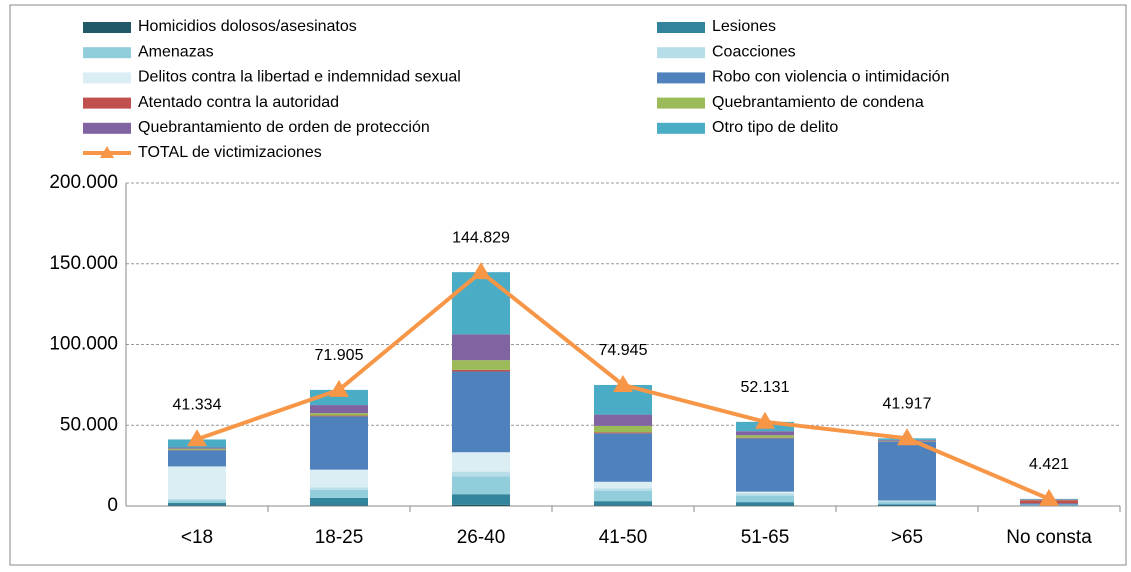 The image size is (1131, 572). What do you see at coordinates (83, 344) in the screenshot?
I see `y-tick-label: 100.000` at bounding box center [83, 344].